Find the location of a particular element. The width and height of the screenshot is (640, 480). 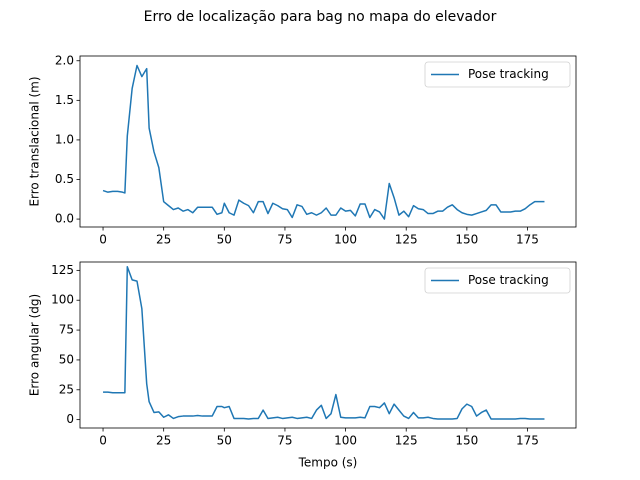

y-tick-label: 0.5 is located at coordinates (64, 179).